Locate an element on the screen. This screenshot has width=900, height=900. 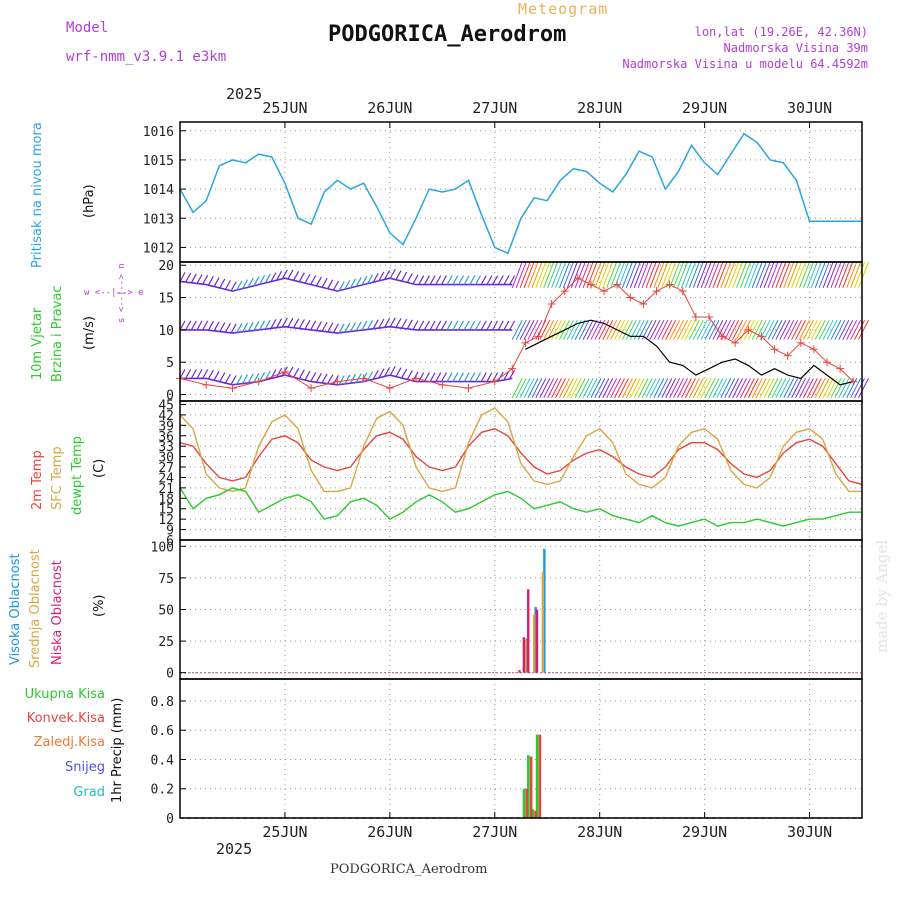
y-tick-label: 24 is located at coordinates (166, 478).